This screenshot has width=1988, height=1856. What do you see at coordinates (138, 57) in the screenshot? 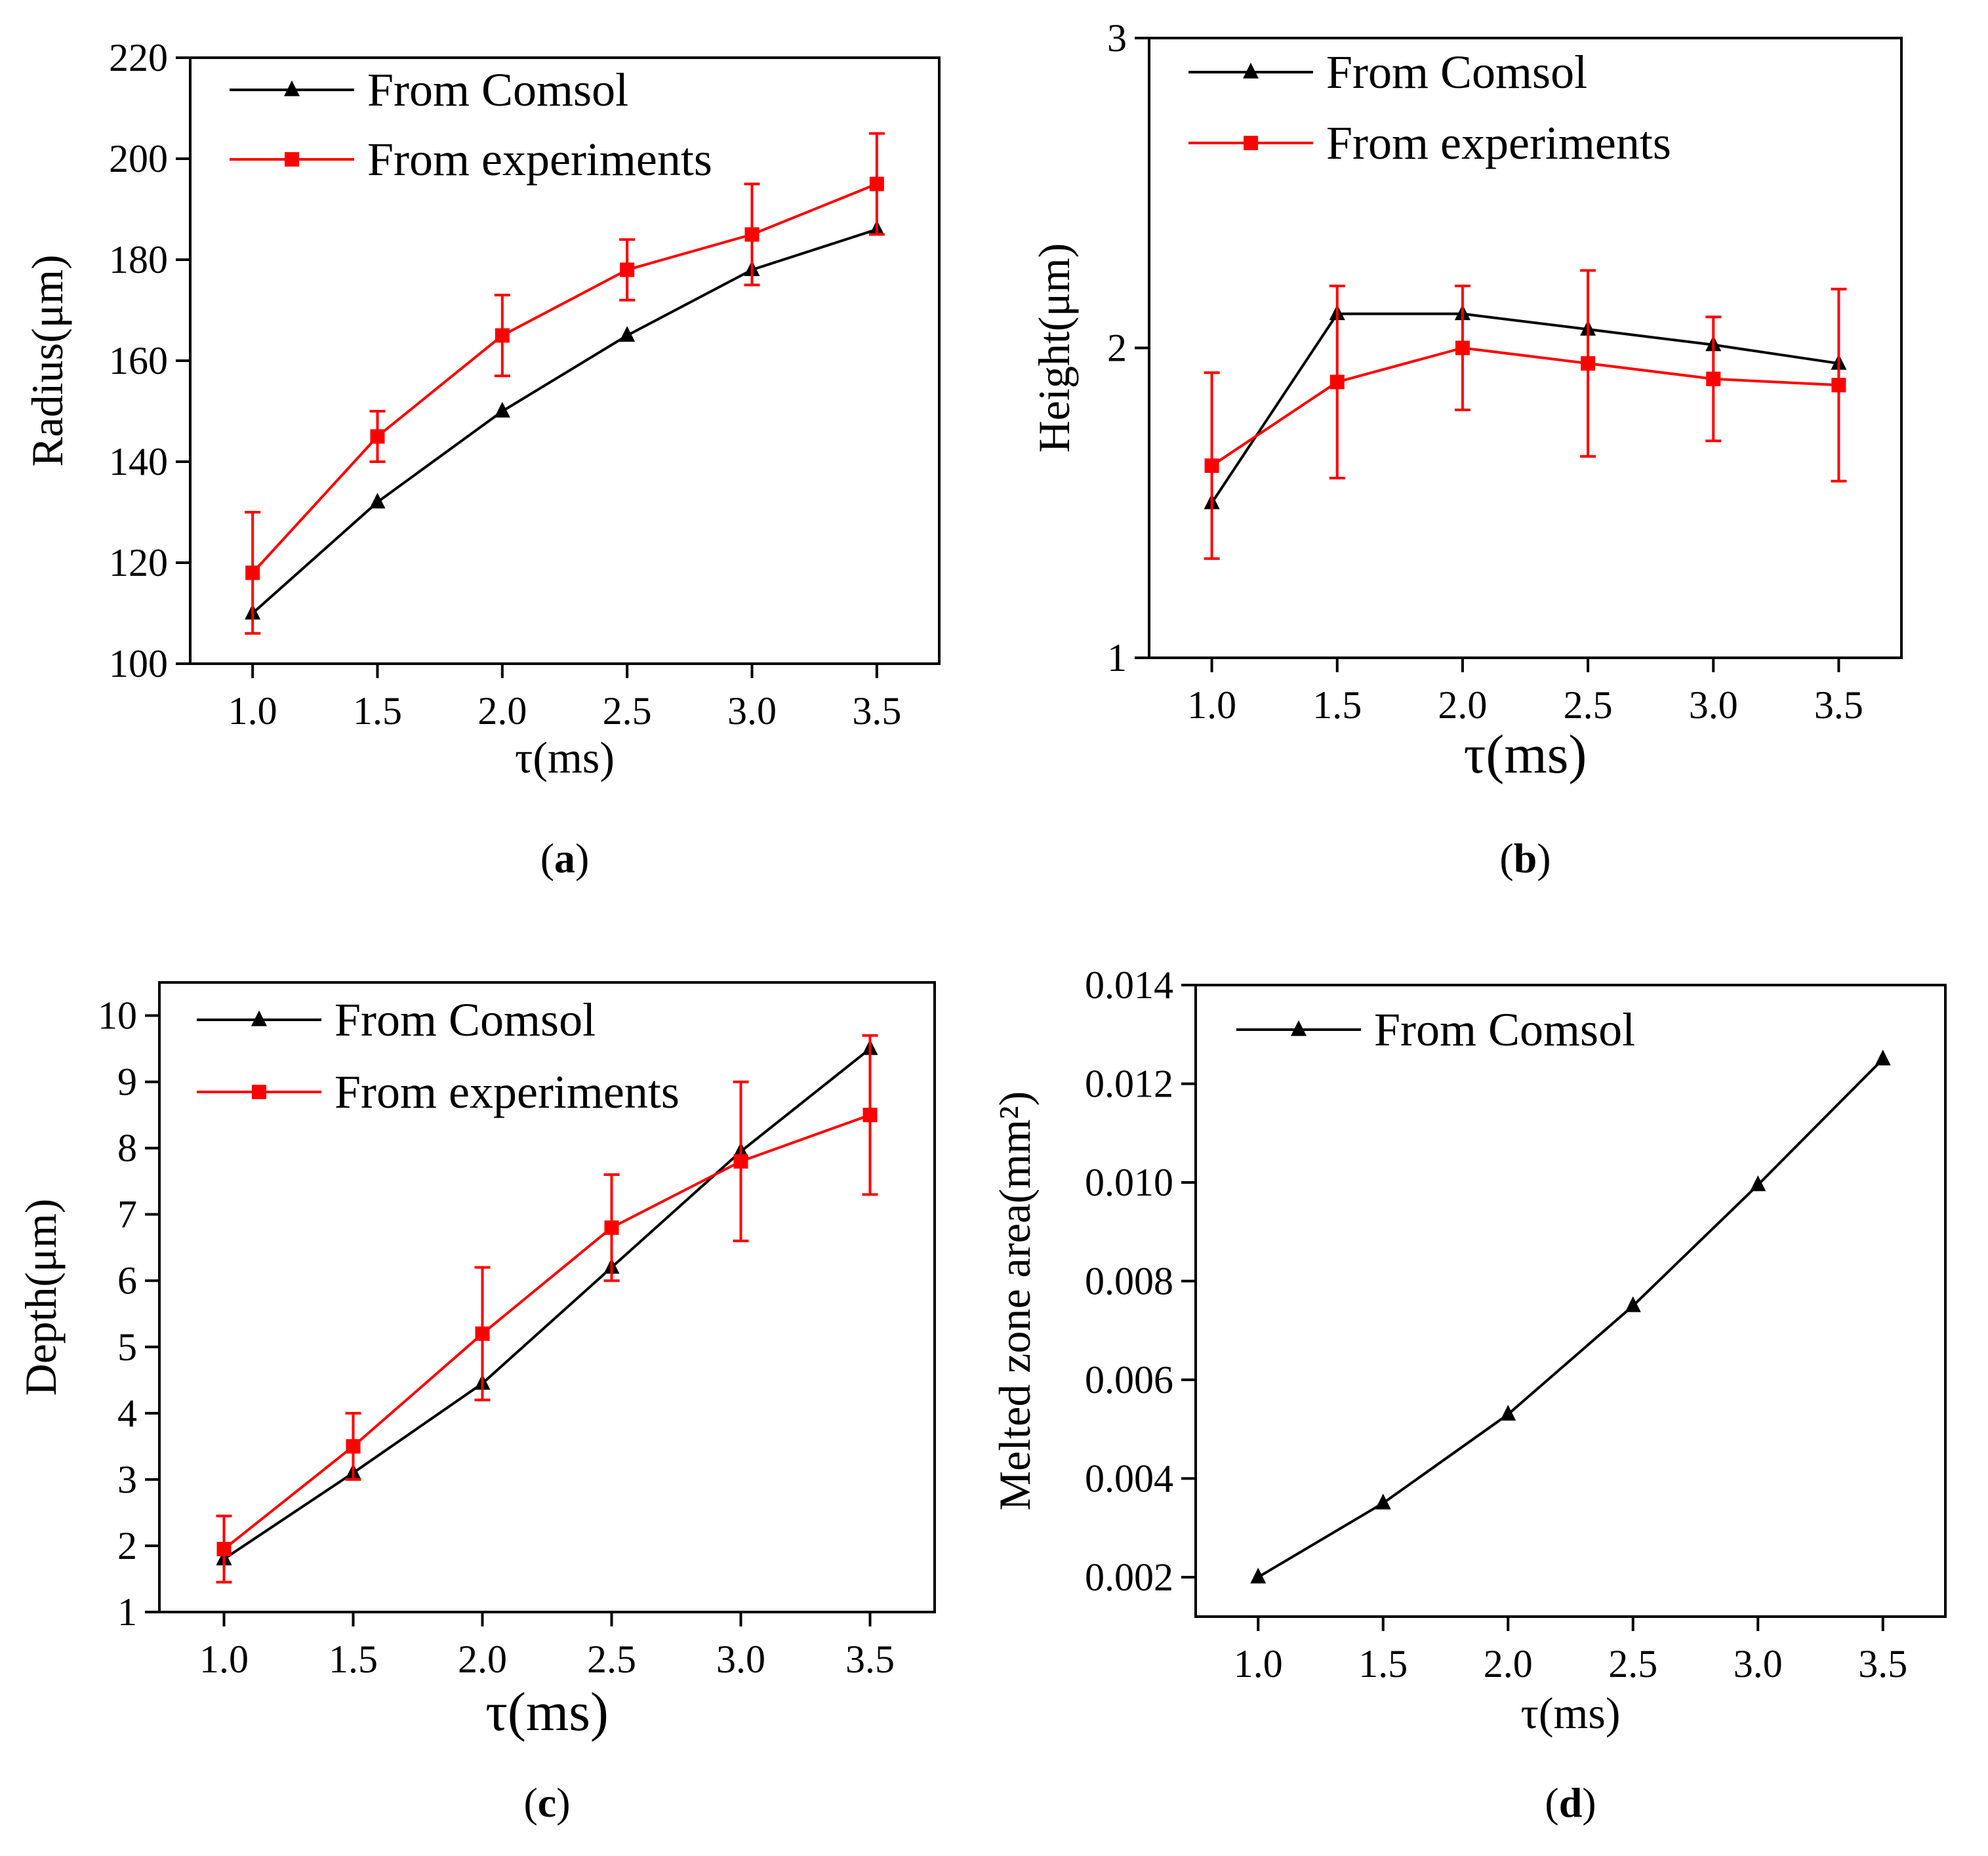
I see `y-tick-label: 220` at bounding box center [138, 57].